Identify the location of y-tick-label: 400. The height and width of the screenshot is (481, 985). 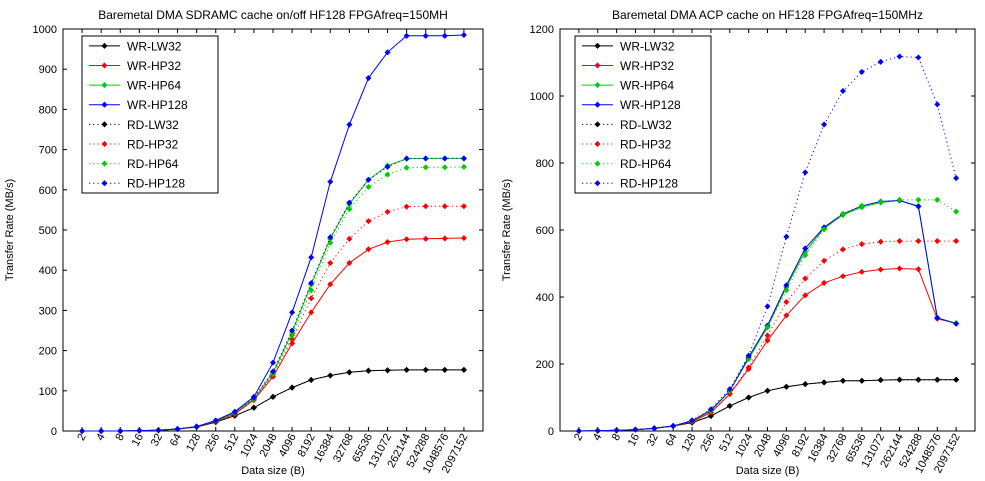
(545, 298).